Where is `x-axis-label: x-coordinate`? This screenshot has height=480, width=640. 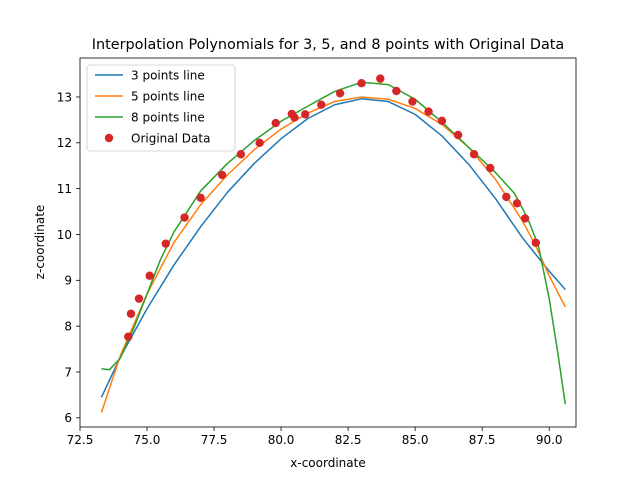 x-axis-label: x-coordinate is located at coordinates (327, 463).